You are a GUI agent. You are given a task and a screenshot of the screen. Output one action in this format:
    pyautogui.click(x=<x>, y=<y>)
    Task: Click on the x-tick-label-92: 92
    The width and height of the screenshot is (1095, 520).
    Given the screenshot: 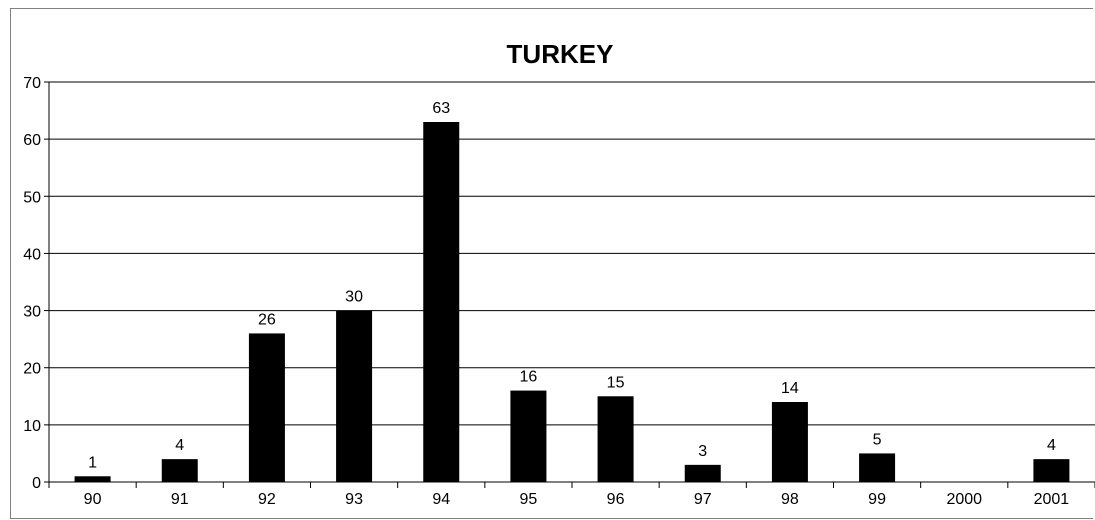 What is the action you would take?
    pyautogui.click(x=267, y=499)
    